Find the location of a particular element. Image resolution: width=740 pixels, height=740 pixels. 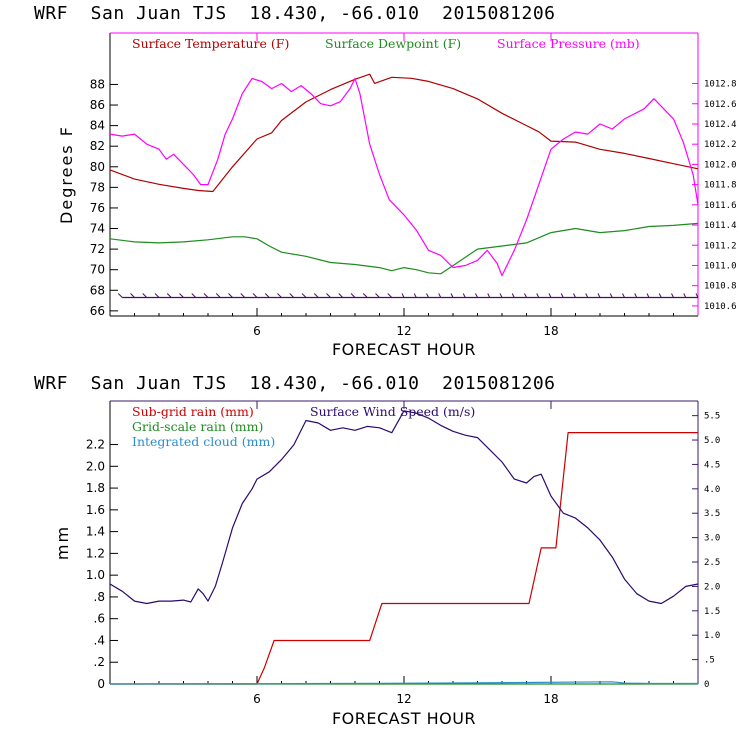

chart1-y2-tick-label: 1012.8 is located at coordinates (720, 85).